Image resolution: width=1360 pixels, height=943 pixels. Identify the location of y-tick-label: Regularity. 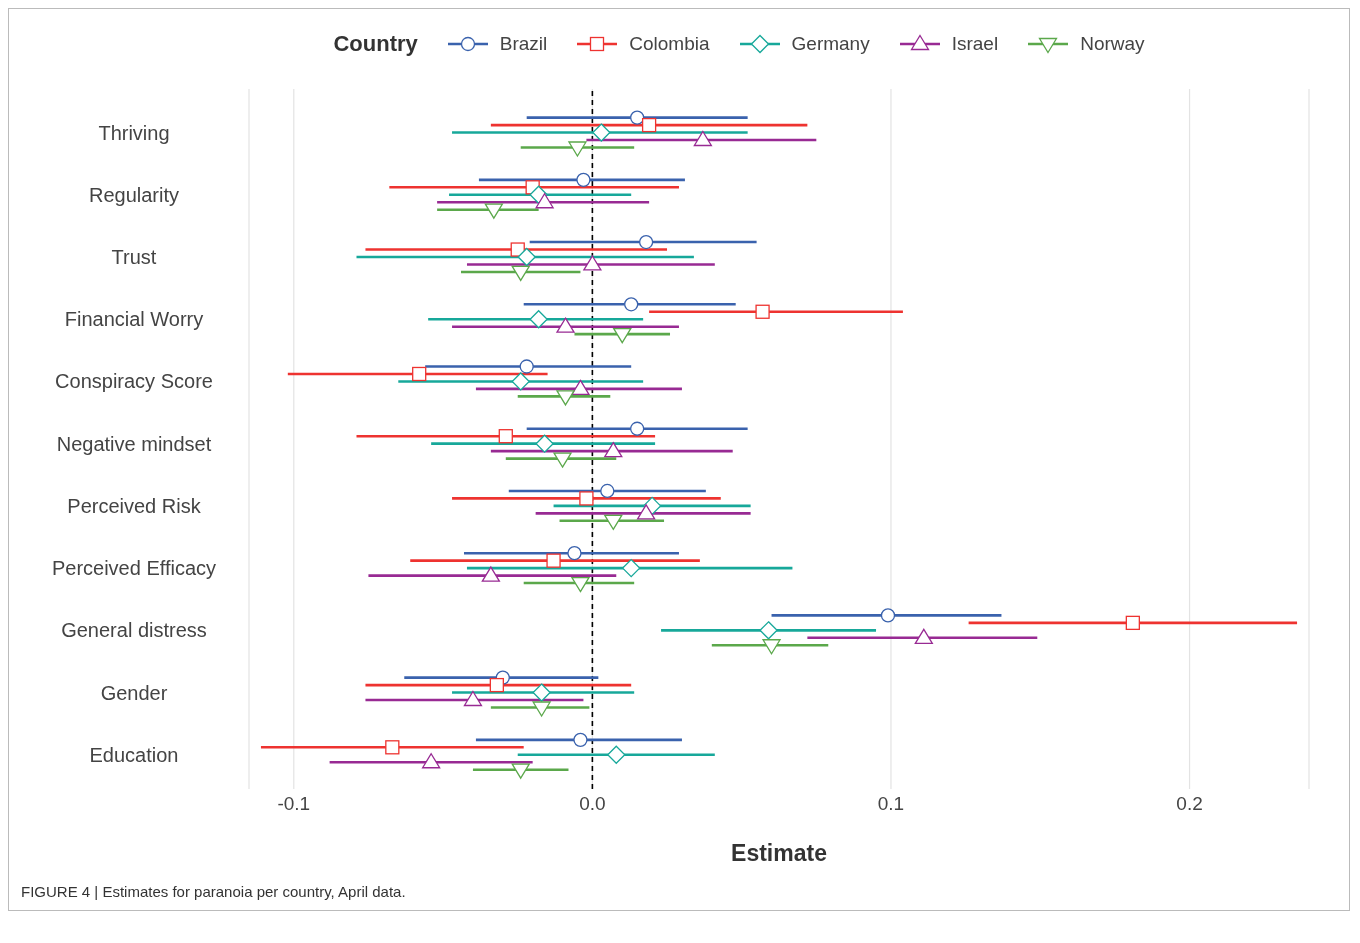
(134, 194).